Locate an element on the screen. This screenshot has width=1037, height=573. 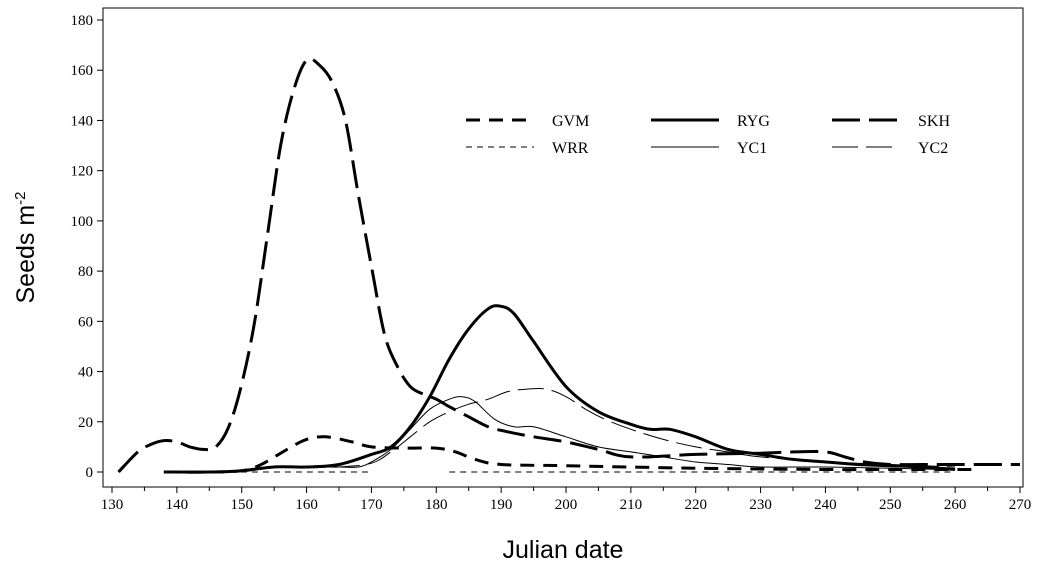
y-tick-label: 140 is located at coordinates (82, 121).